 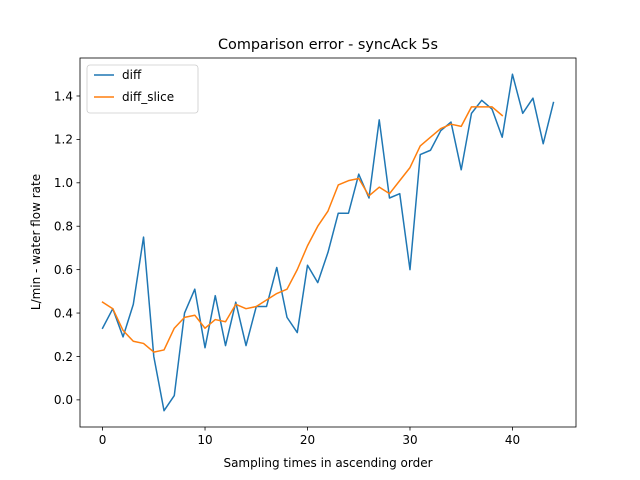 I want to click on legend: diff diff_slice, so click(x=142, y=89).